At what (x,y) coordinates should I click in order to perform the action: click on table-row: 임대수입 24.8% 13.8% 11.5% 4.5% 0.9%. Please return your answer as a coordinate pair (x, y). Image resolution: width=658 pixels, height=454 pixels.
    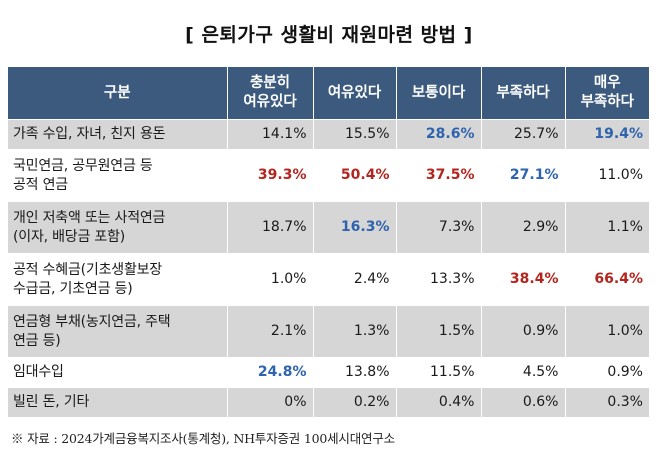
    Looking at the image, I should click on (328, 372).